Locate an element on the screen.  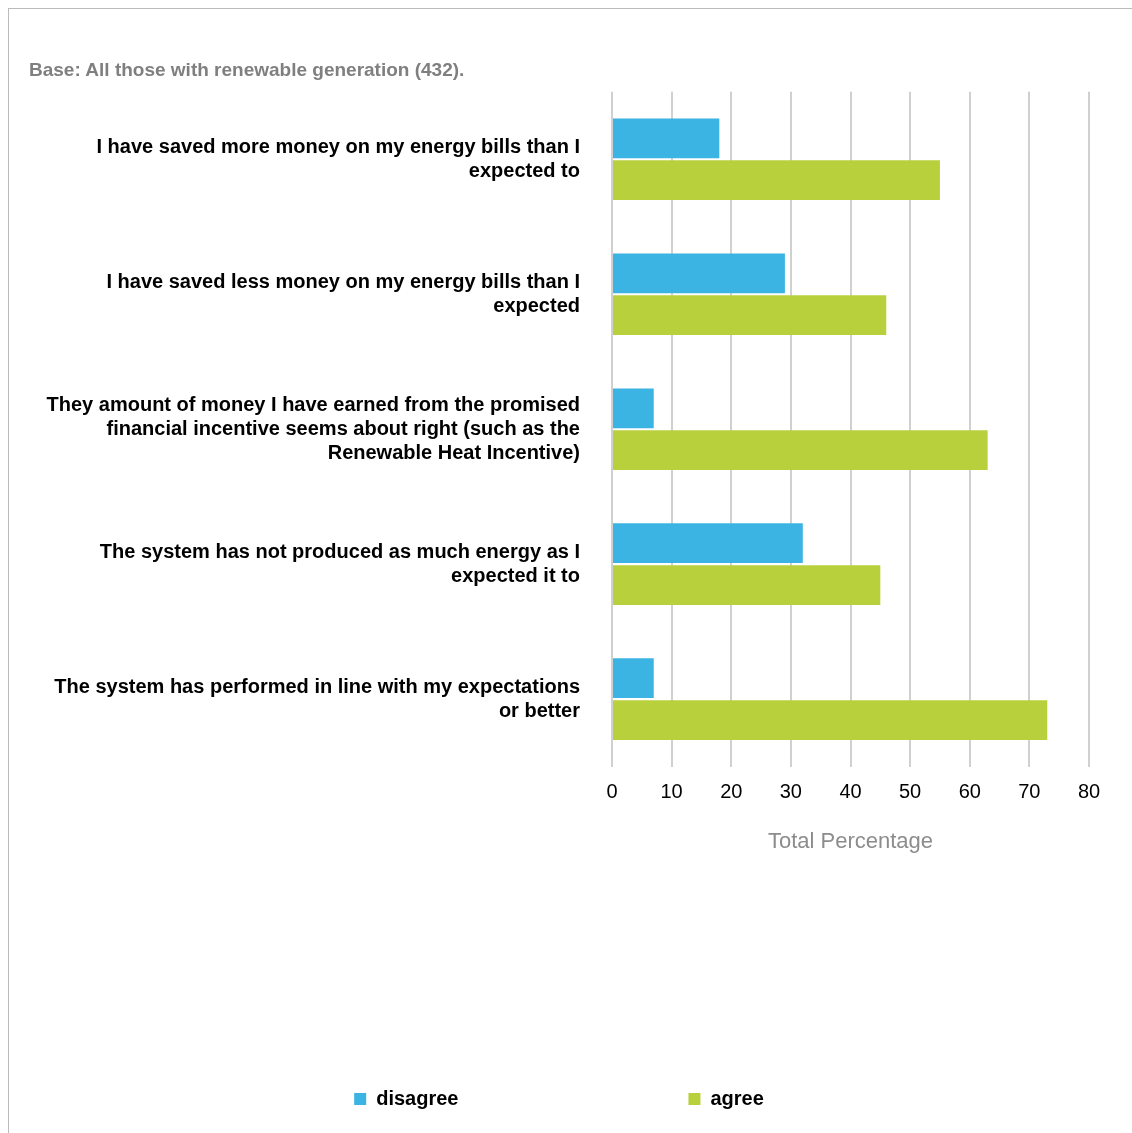
x-tick-label: 80 is located at coordinates (1089, 791).